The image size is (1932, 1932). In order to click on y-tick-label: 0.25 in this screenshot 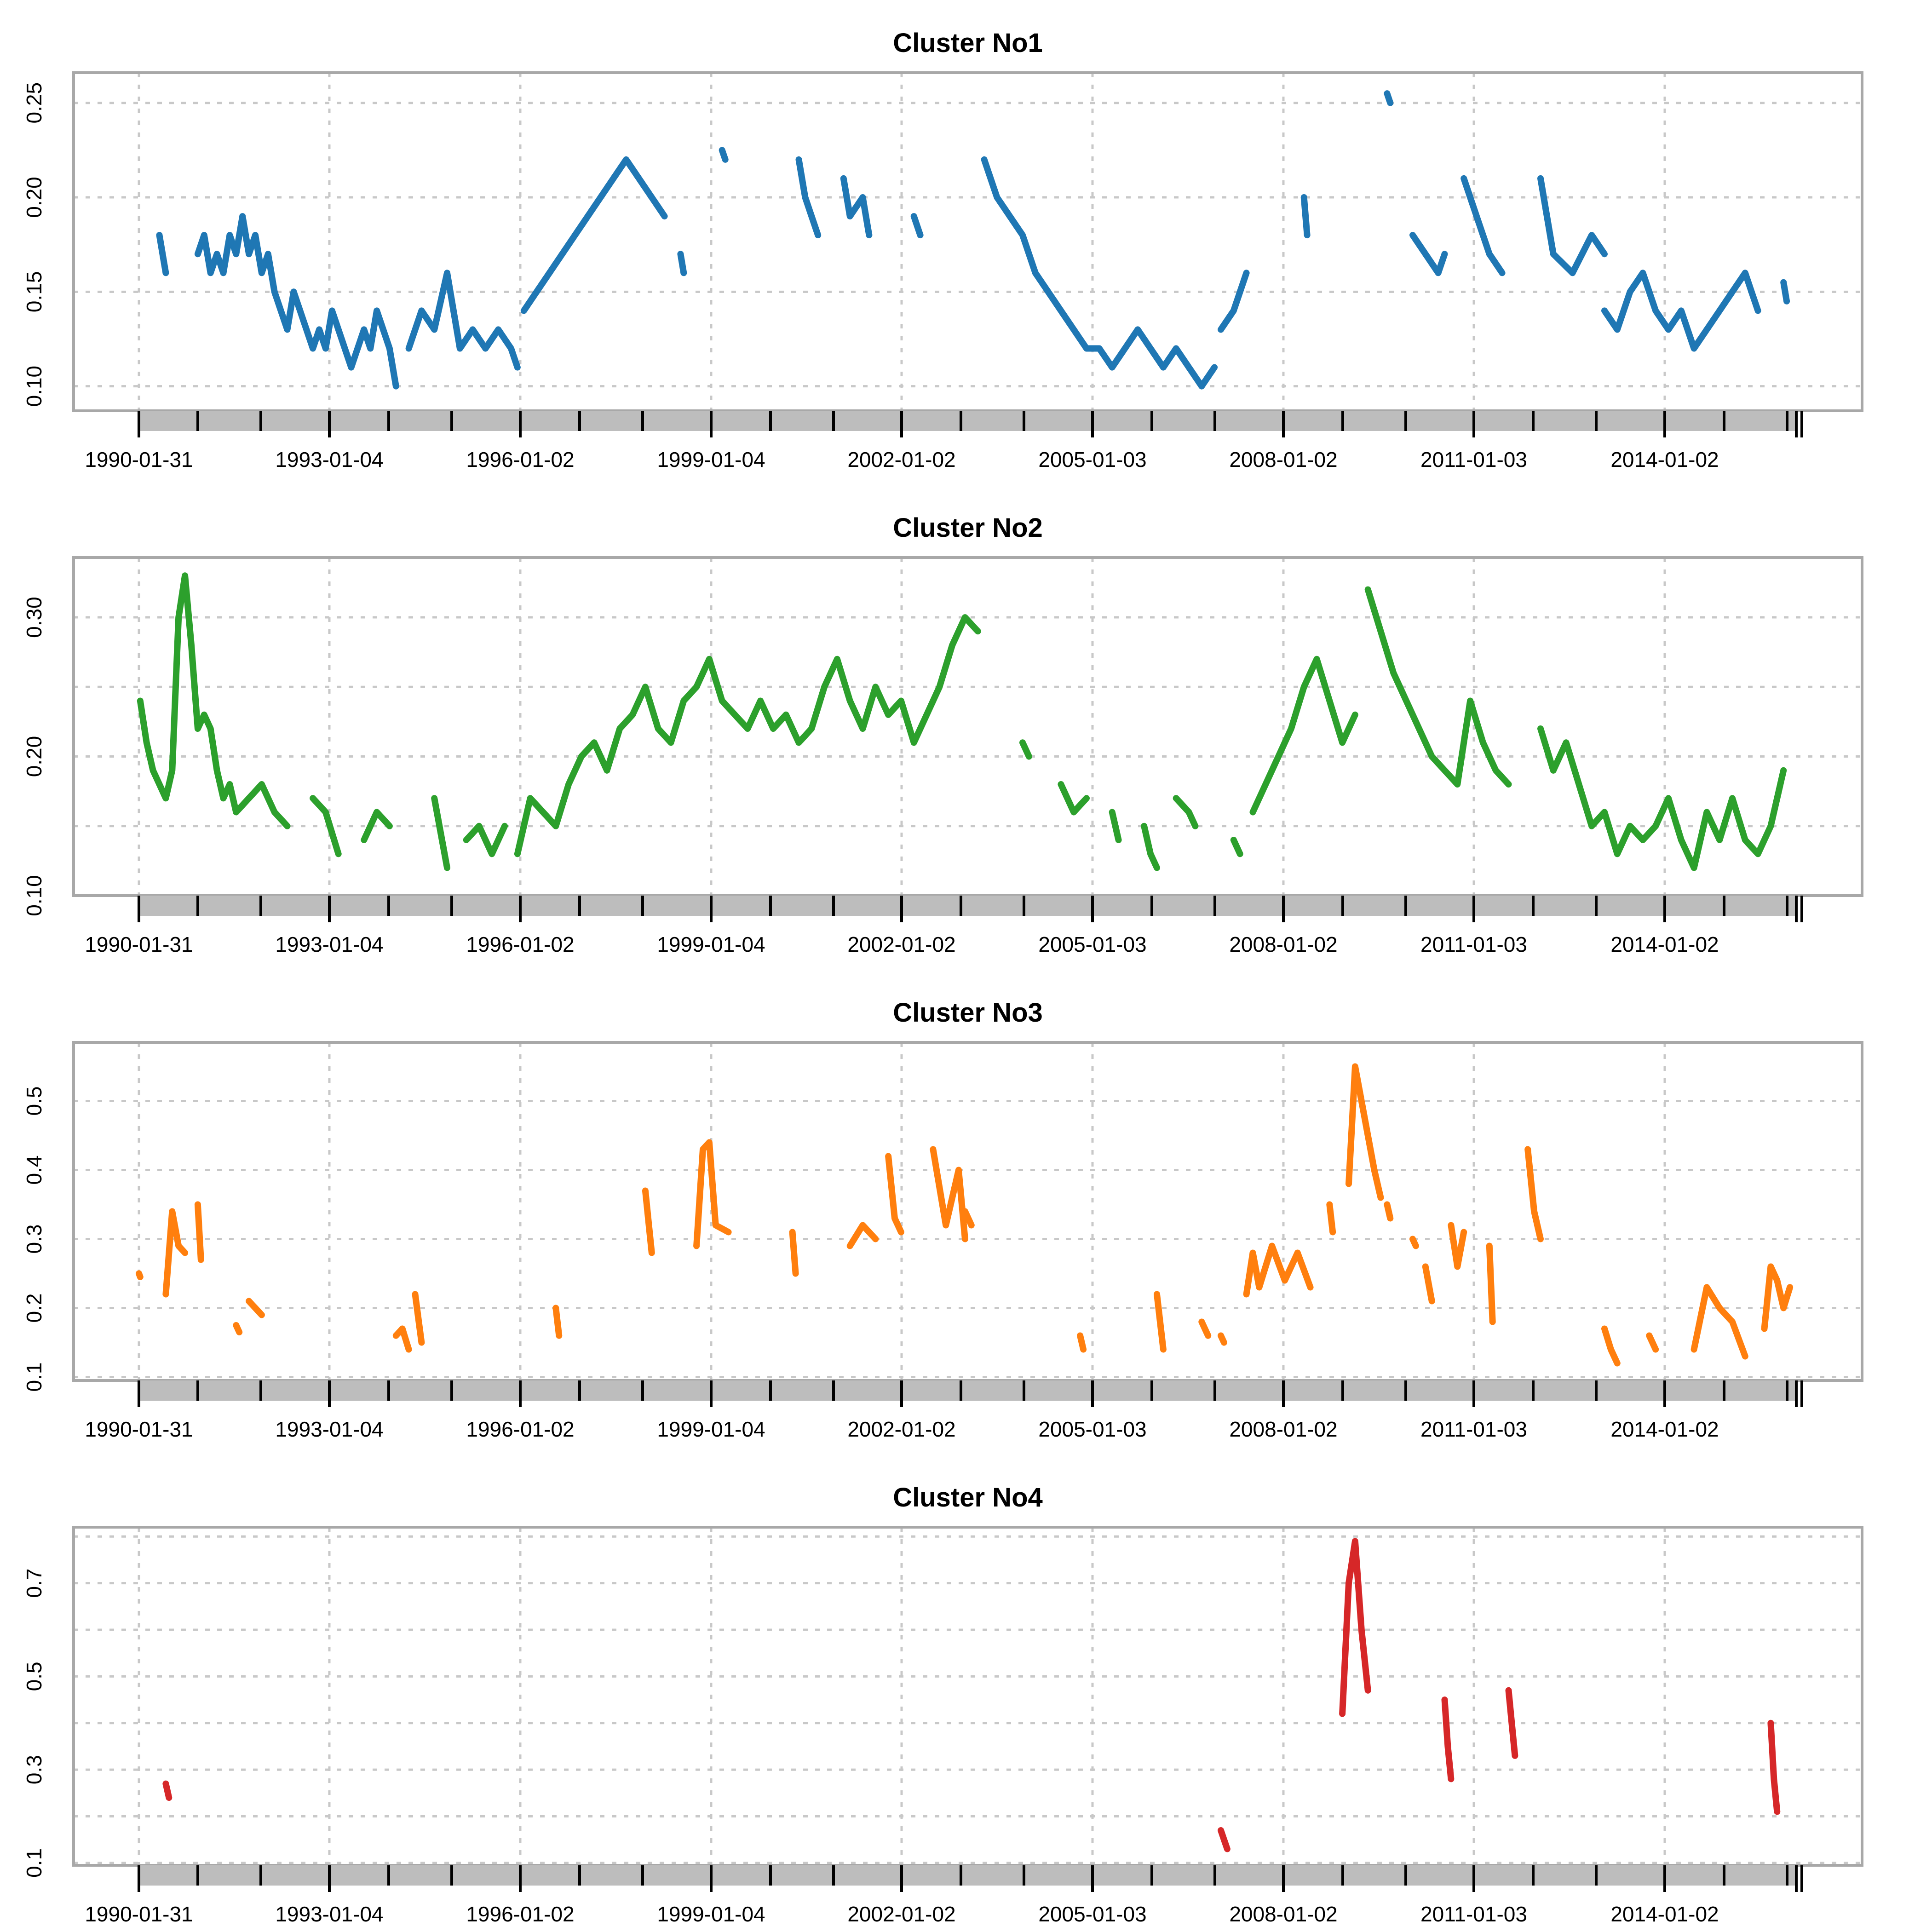, I will do `click(34, 103)`.